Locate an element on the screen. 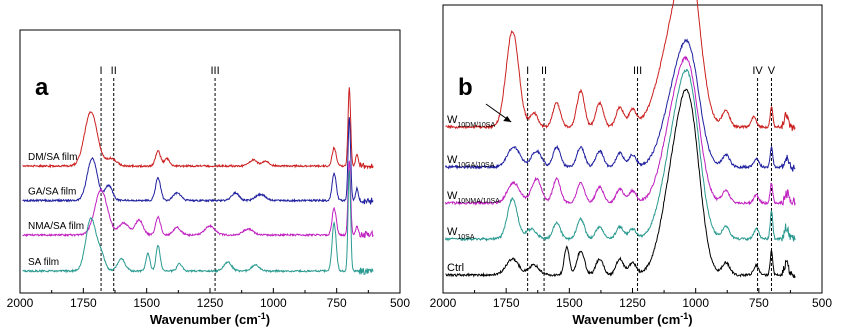 This screenshot has height=328, width=843. series-label: NMA/SA film is located at coordinates (56, 226).